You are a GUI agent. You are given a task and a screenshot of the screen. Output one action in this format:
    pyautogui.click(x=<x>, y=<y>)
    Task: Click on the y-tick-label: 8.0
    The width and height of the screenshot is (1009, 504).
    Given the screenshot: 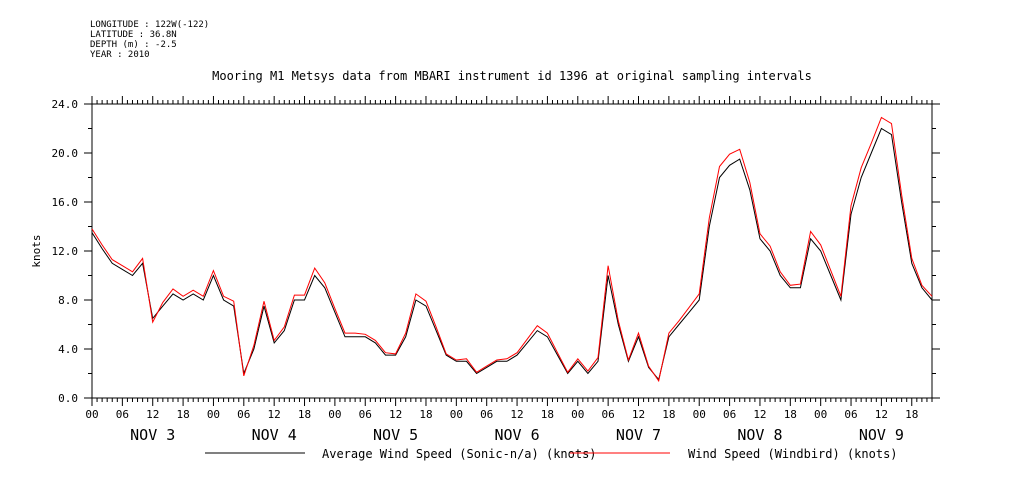 What is the action you would take?
    pyautogui.click(x=68, y=300)
    